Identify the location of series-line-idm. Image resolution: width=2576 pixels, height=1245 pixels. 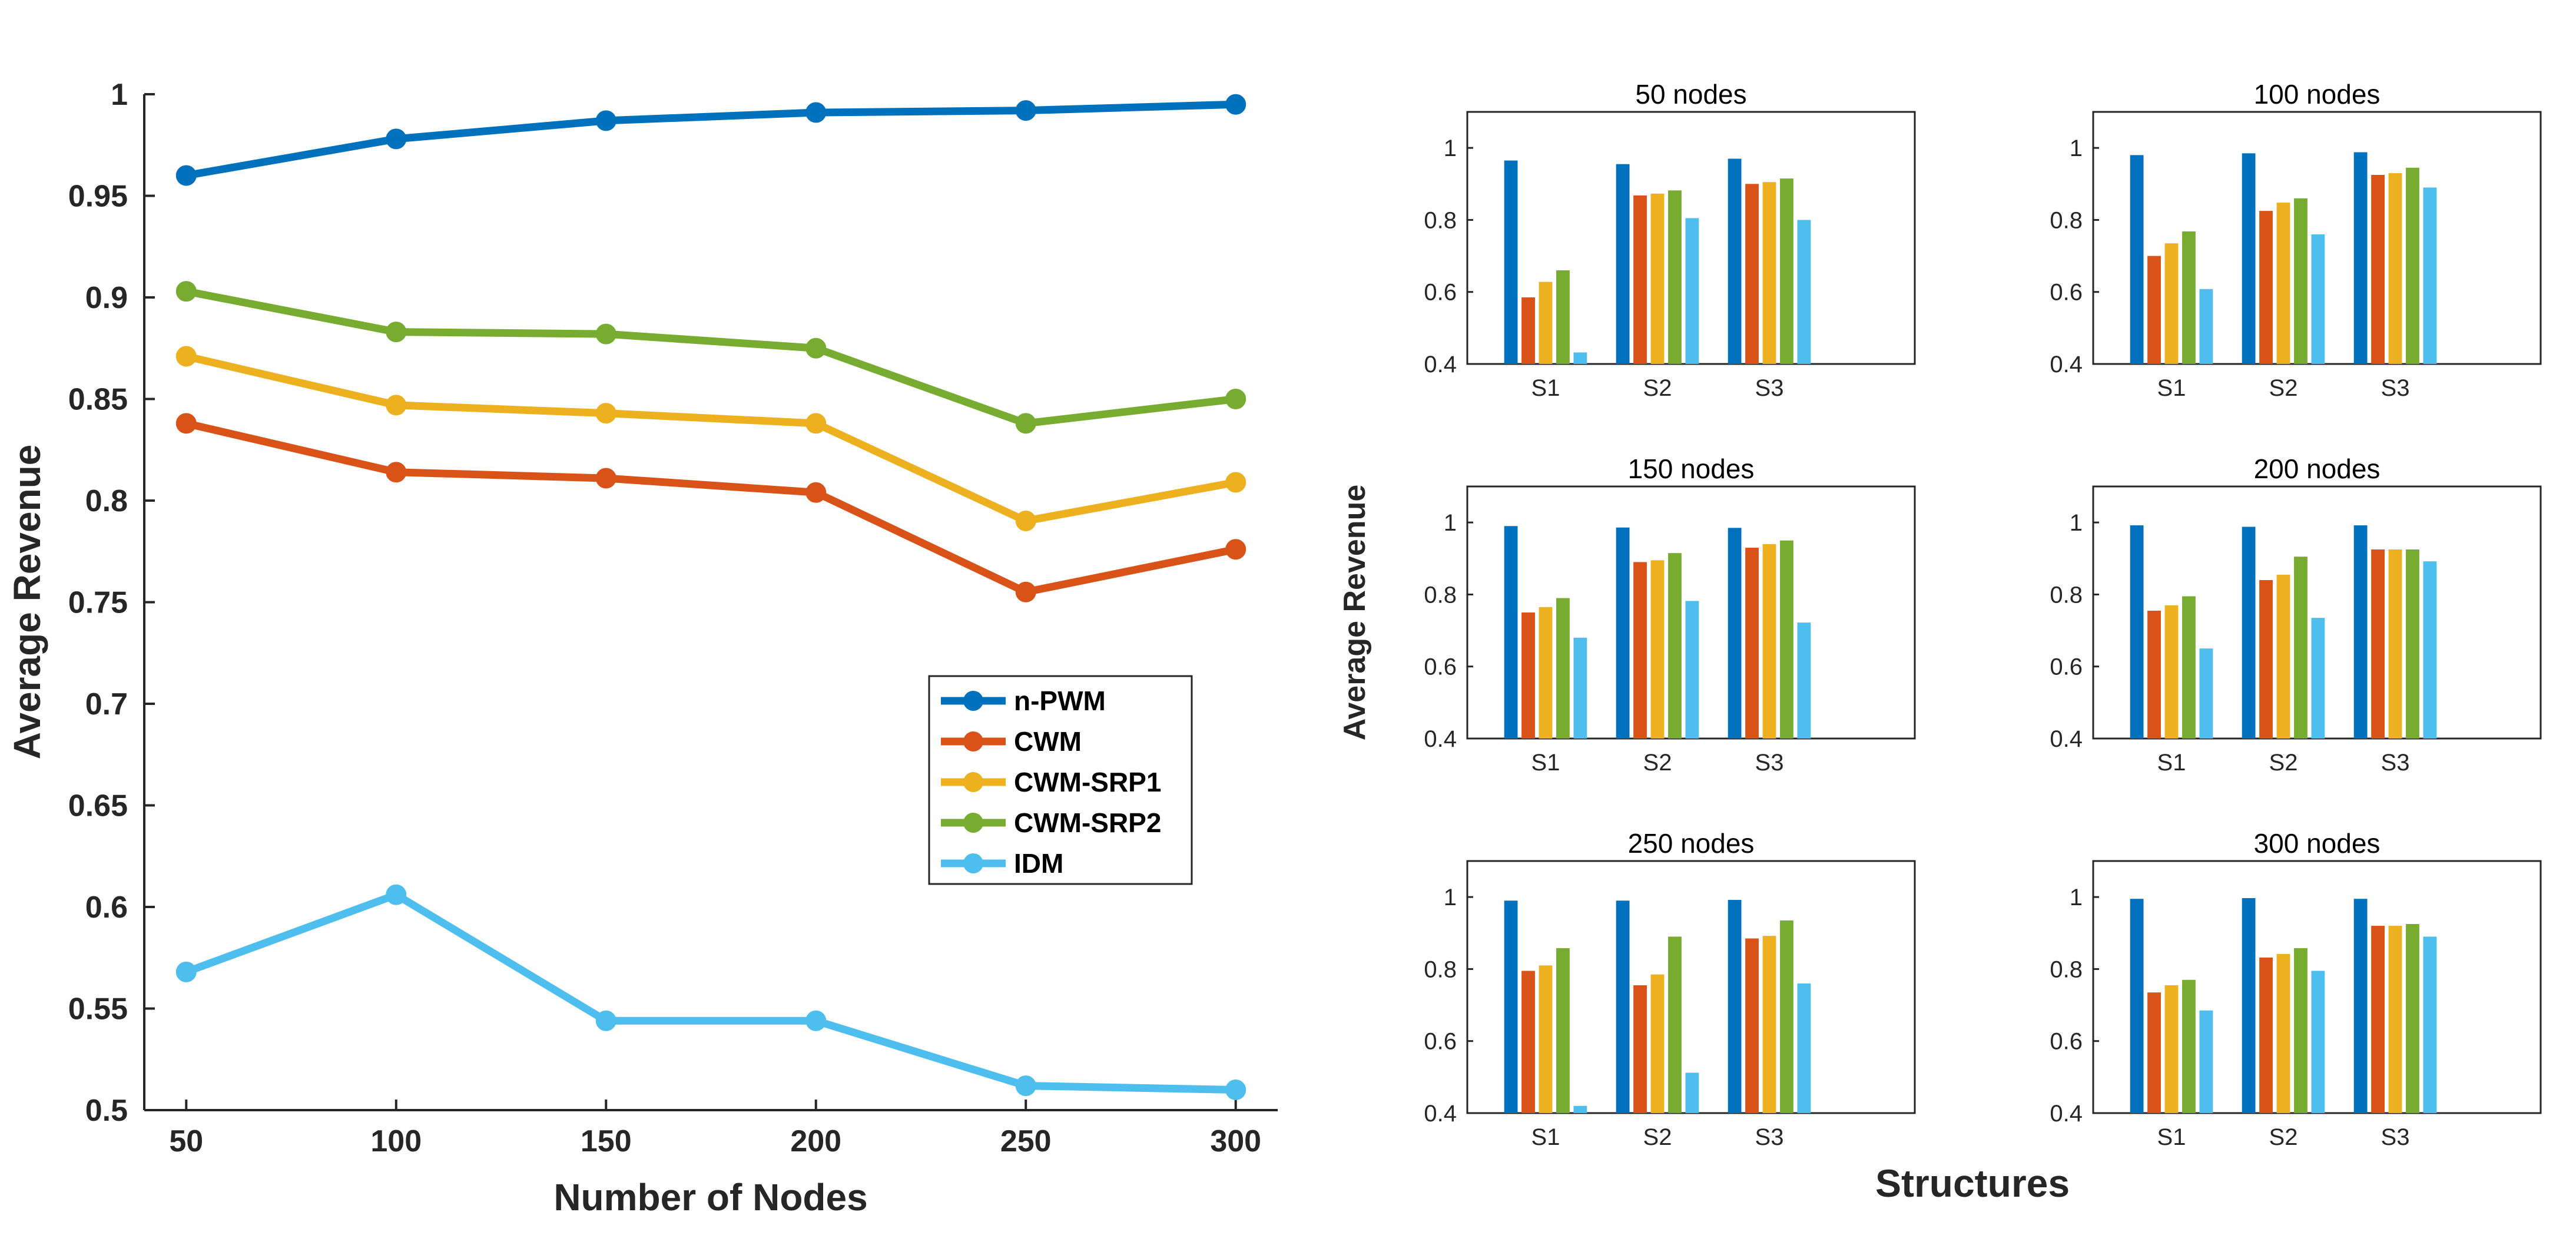
(711, 992).